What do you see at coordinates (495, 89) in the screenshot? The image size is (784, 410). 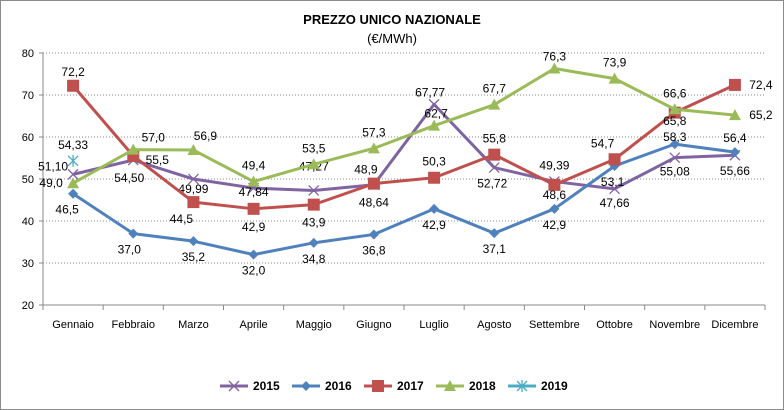 I see `data-label: 67,7` at bounding box center [495, 89].